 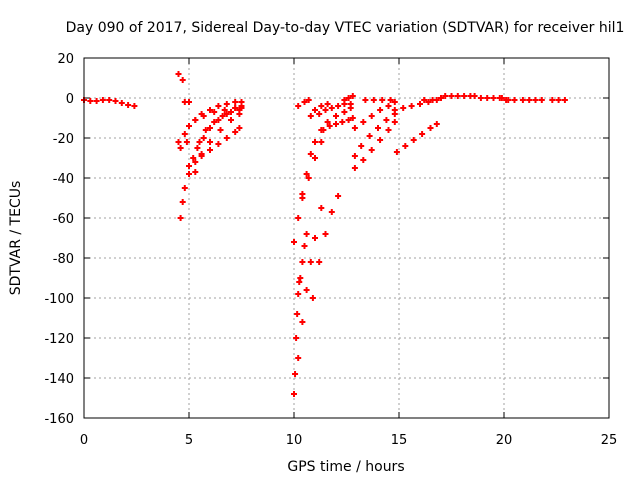 What do you see at coordinates (63, 219) in the screenshot?
I see `y-tick-label: -60` at bounding box center [63, 219].